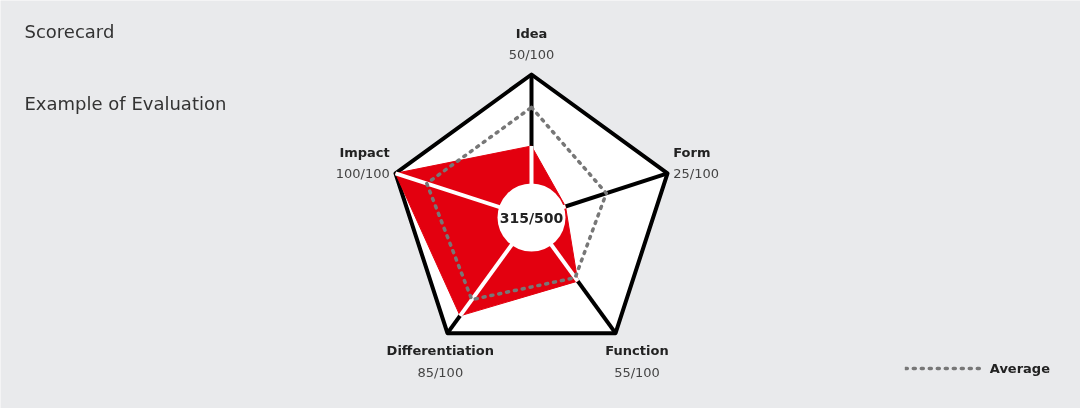 Image resolution: width=1080 pixels, height=408 pixels. Describe the element at coordinates (637, 351) in the screenshot. I see `spoke-label: Function` at that location.